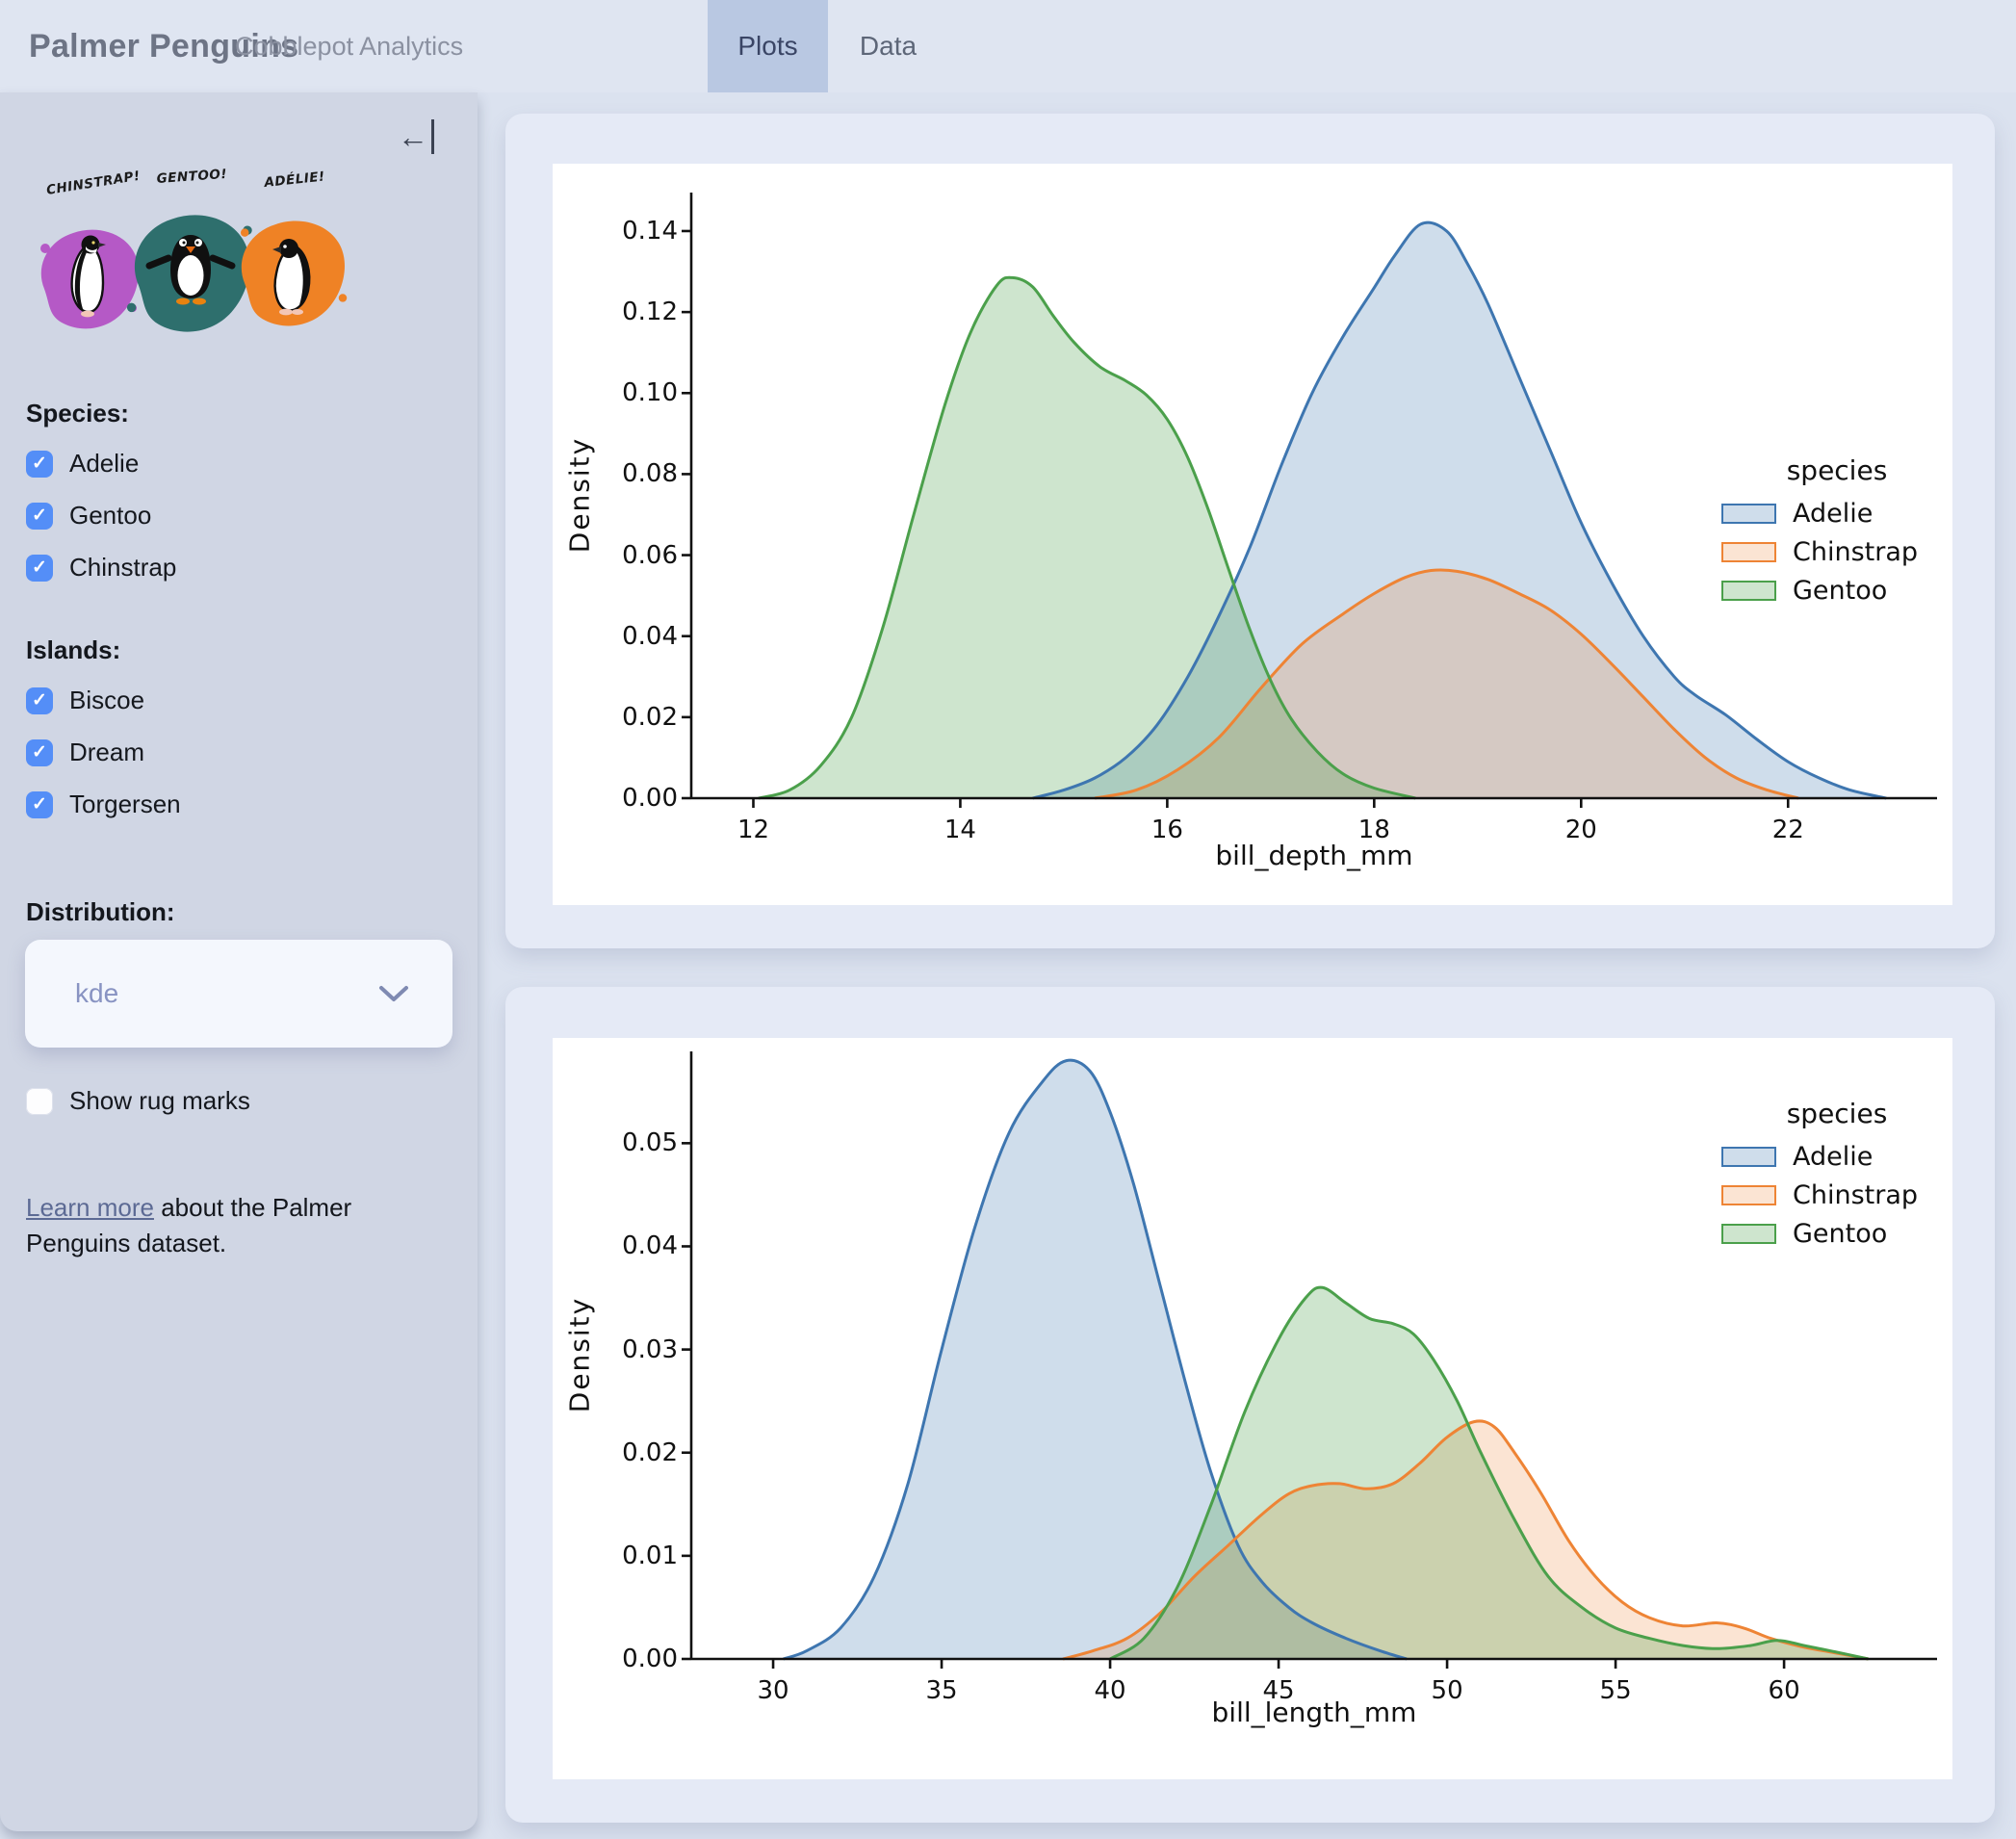 The image size is (2016, 1839). I want to click on checkbox-adelie, so click(39, 464).